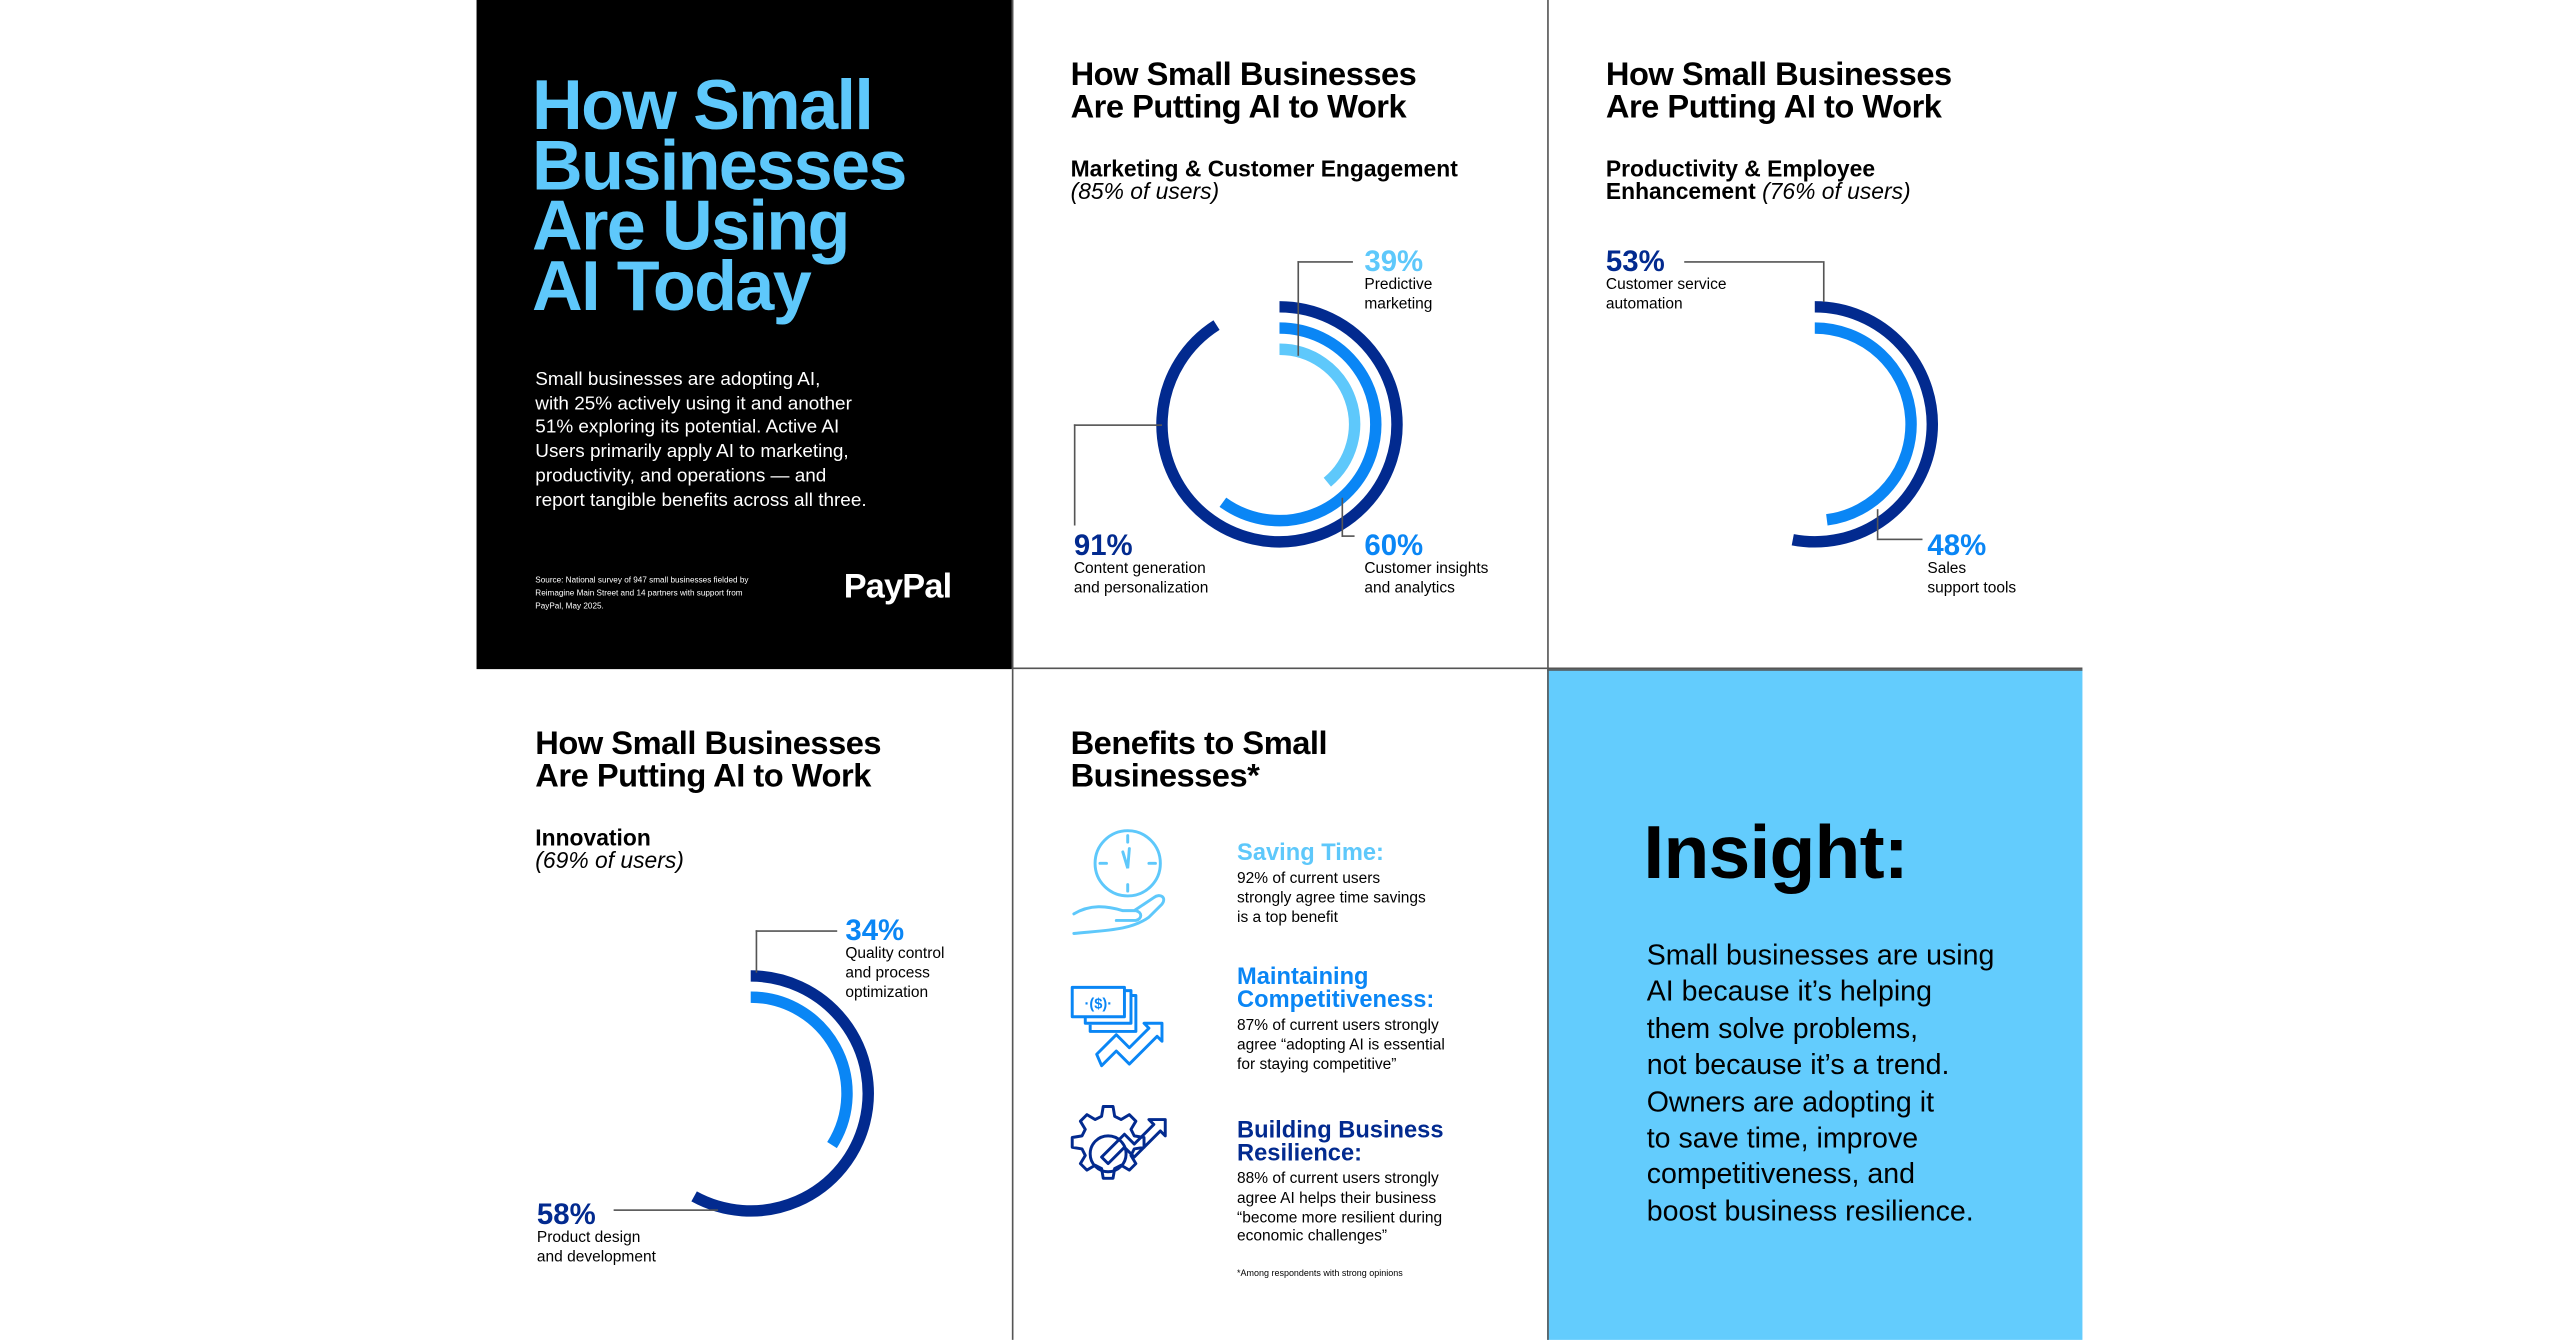  I want to click on radial-bar-customer-service-automation, so click(1864, 424).